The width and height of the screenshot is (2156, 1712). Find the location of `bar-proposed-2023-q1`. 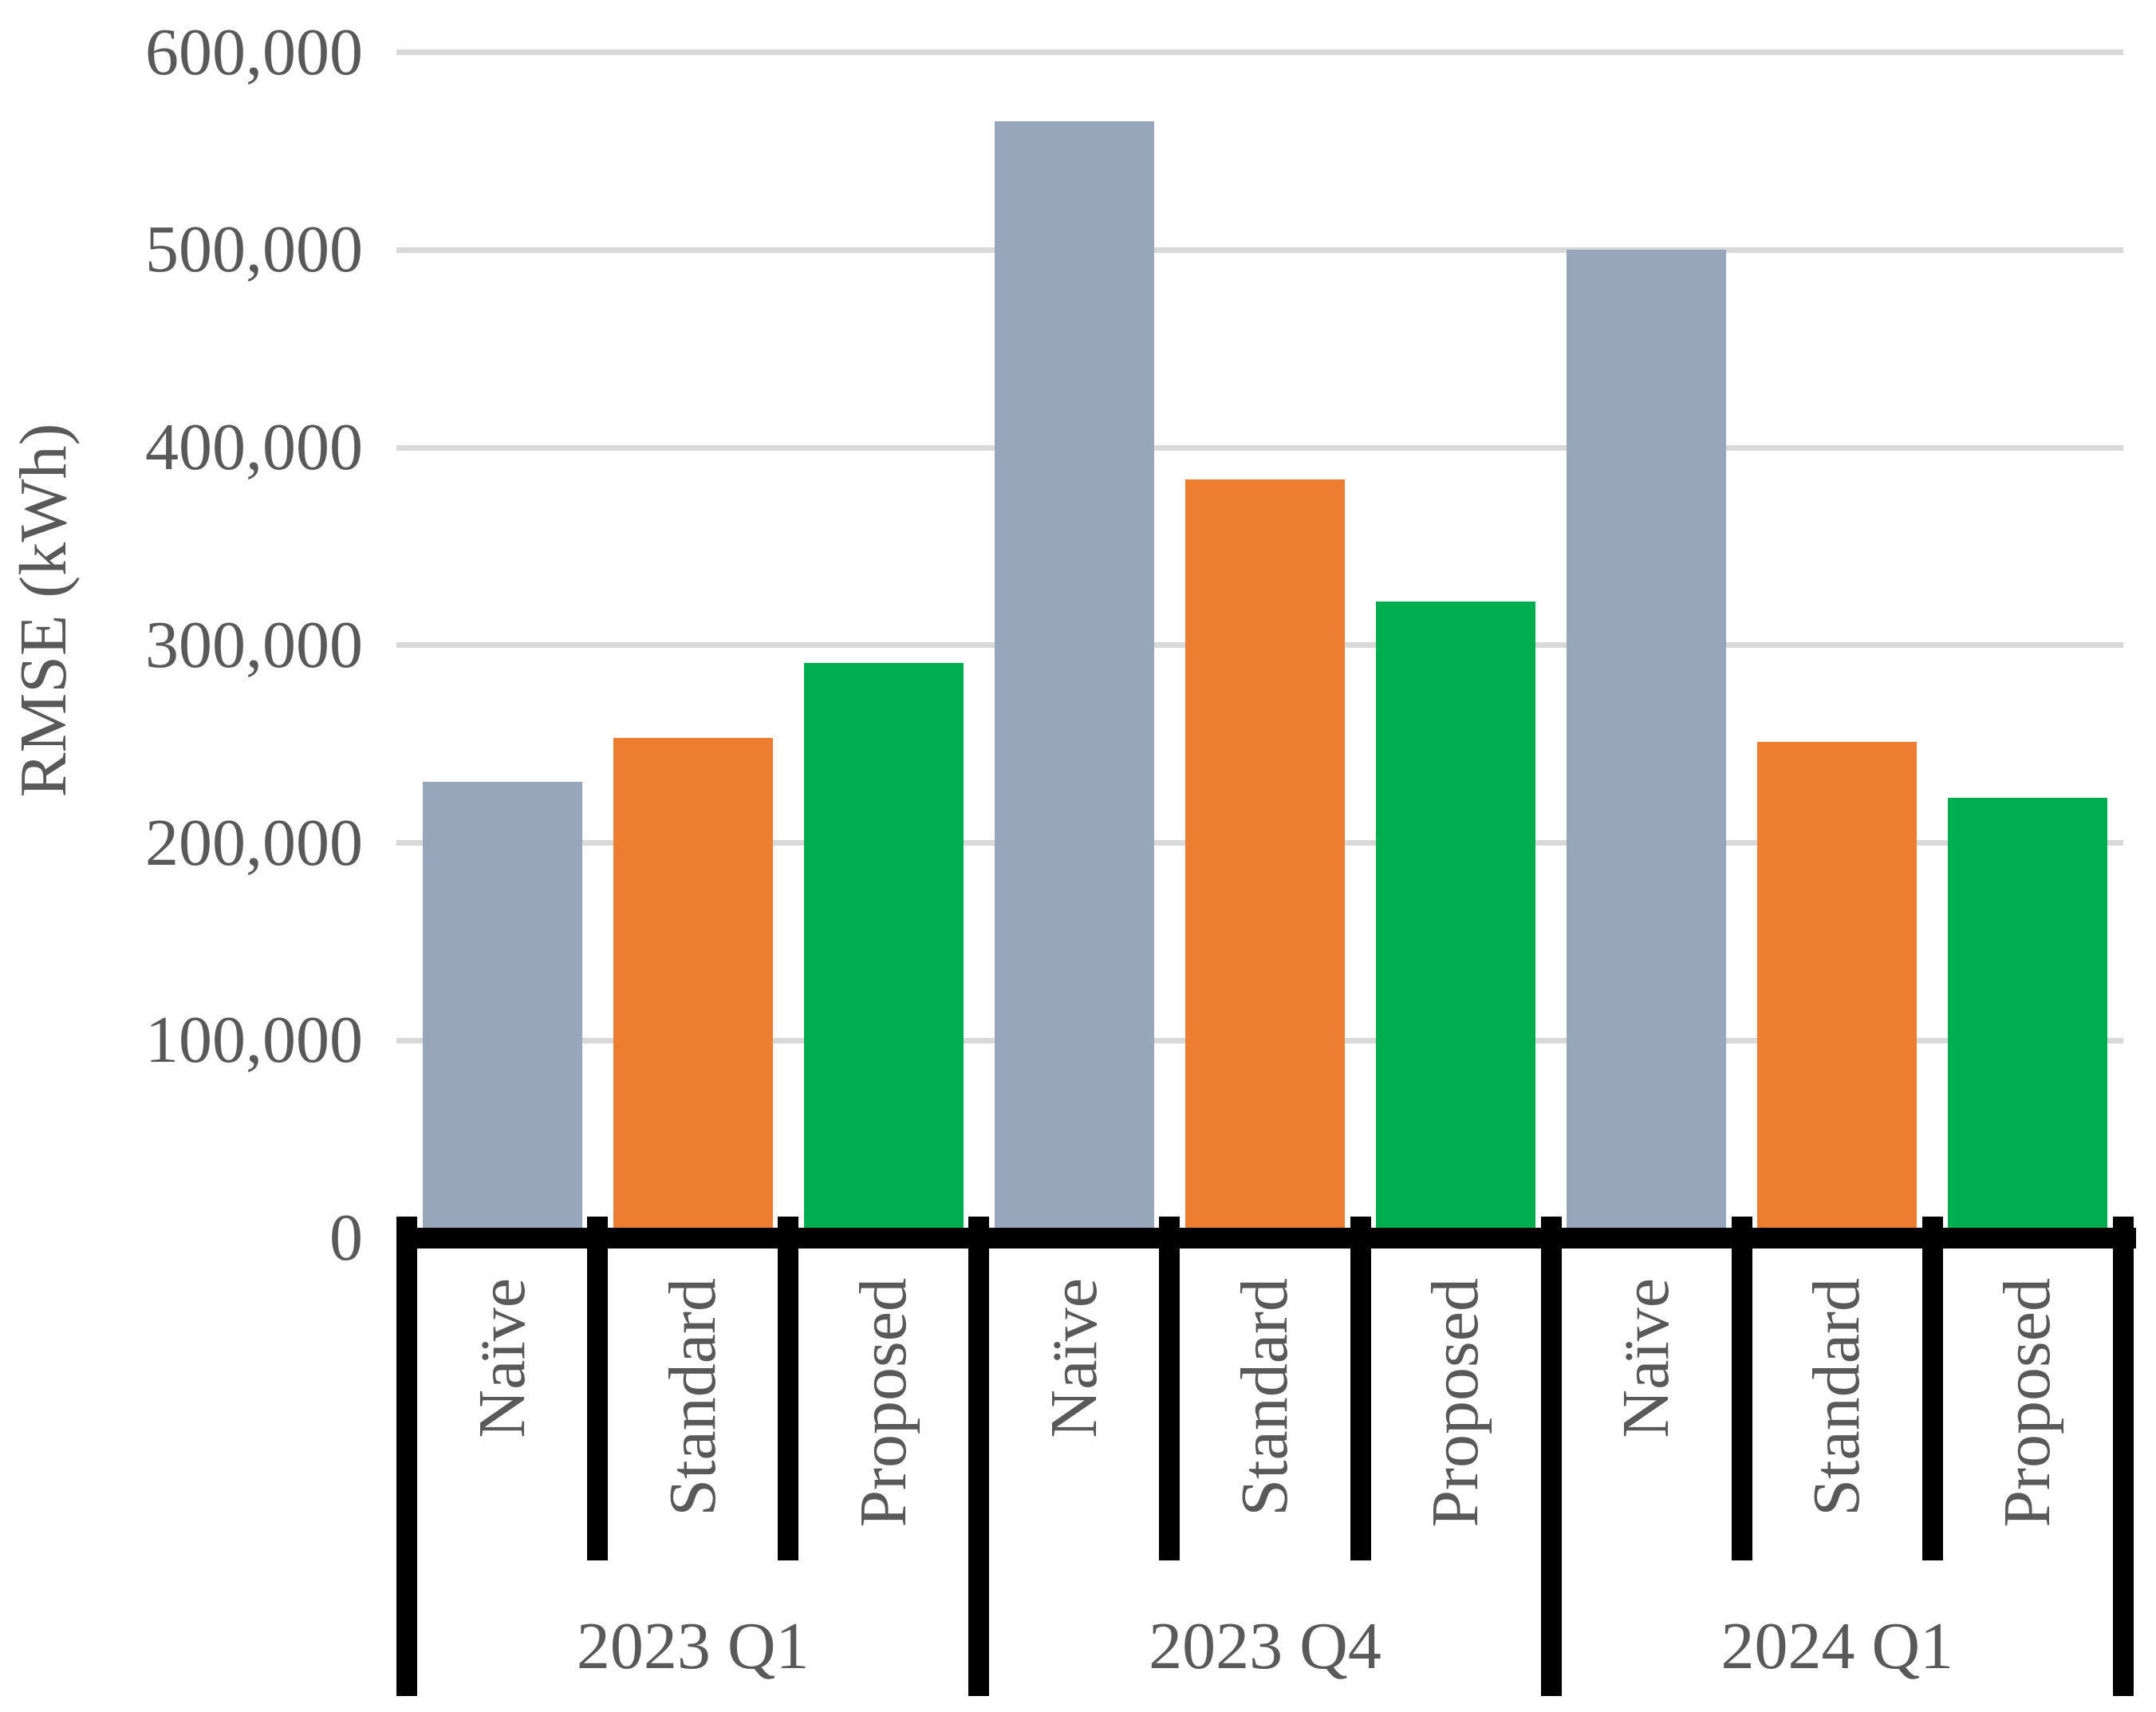

bar-proposed-2023-q1 is located at coordinates (884, 946).